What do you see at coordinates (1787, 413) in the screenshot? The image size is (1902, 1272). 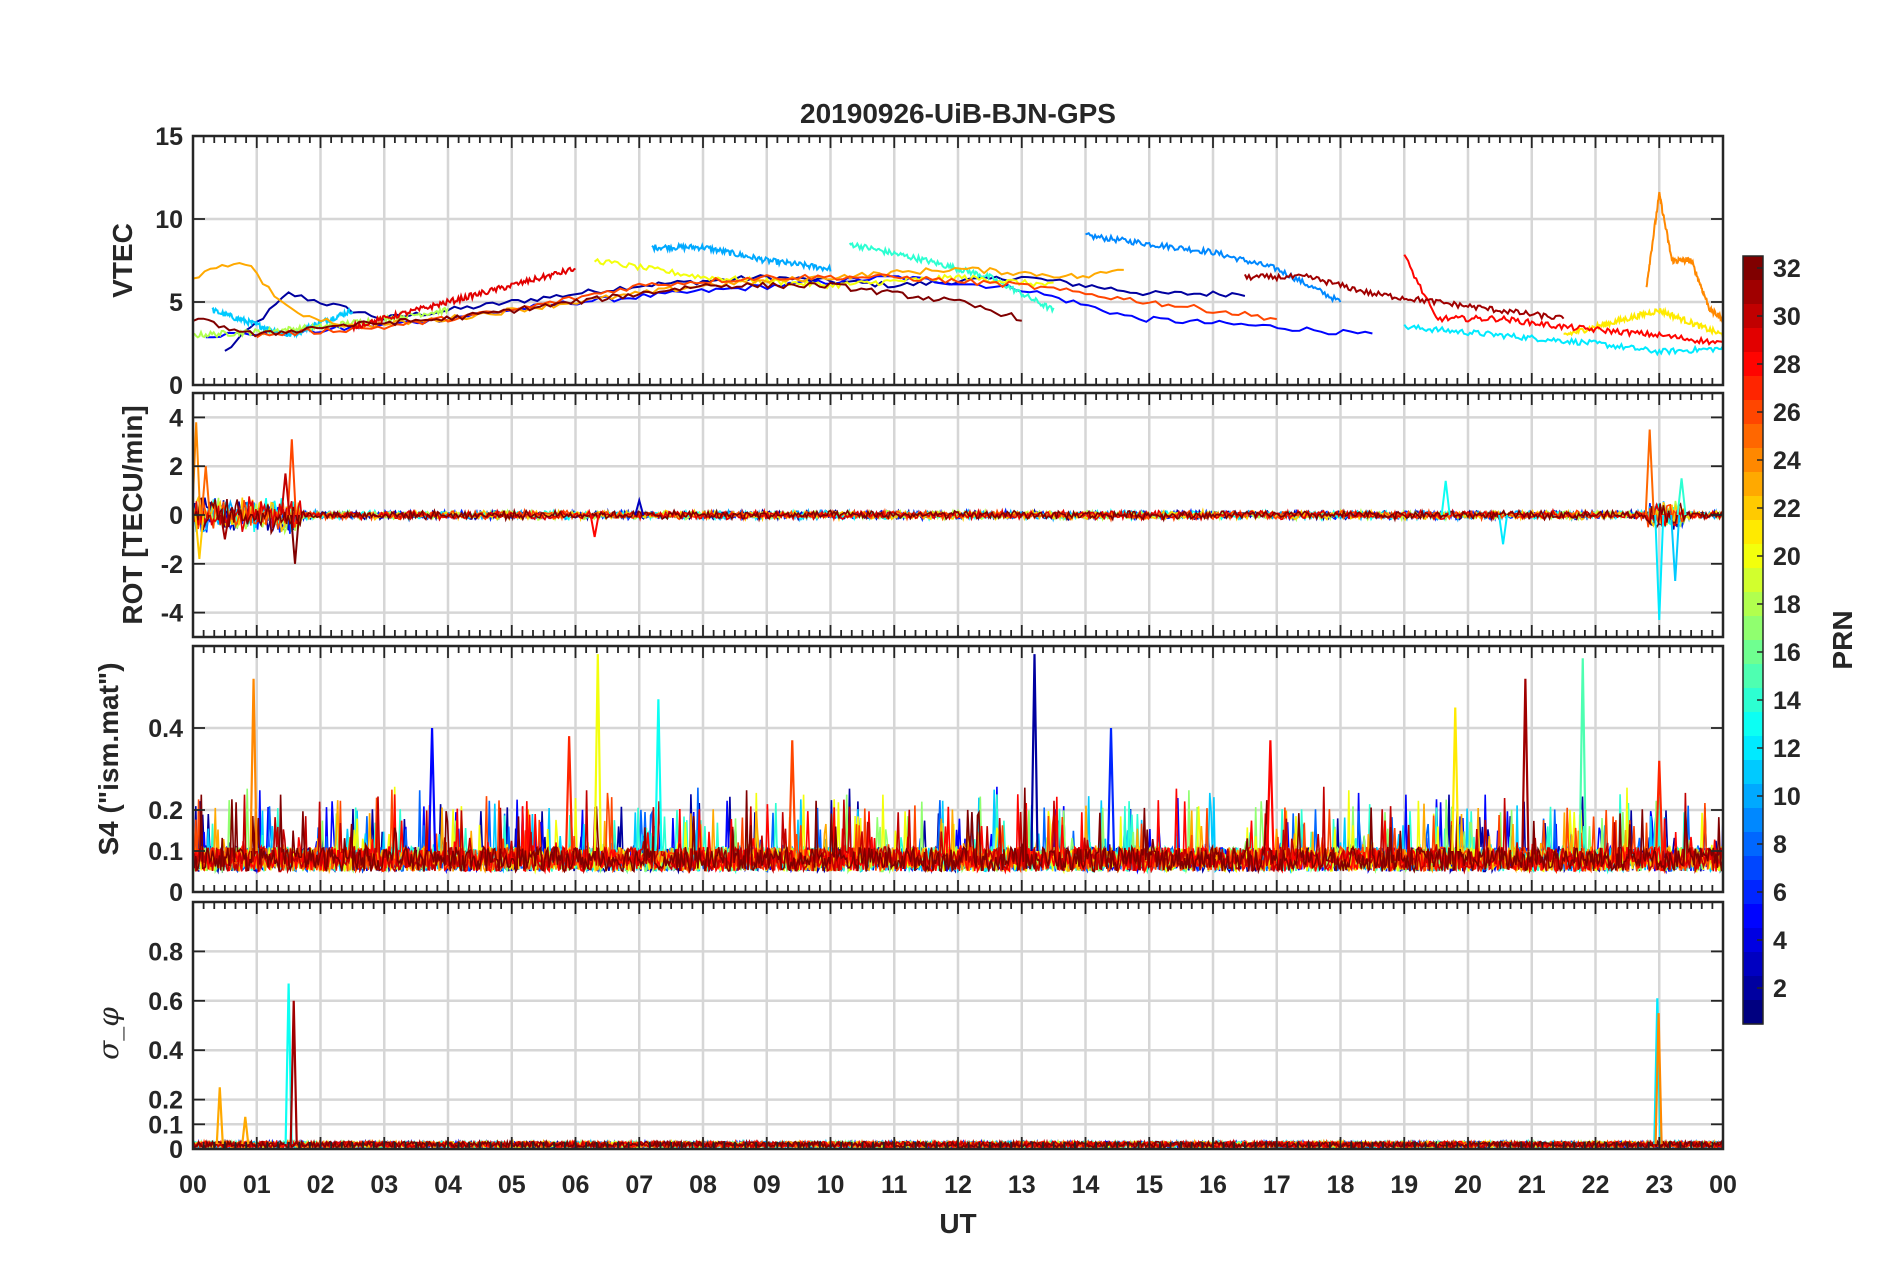 I see `colorbar-tick-label: 26` at bounding box center [1787, 413].